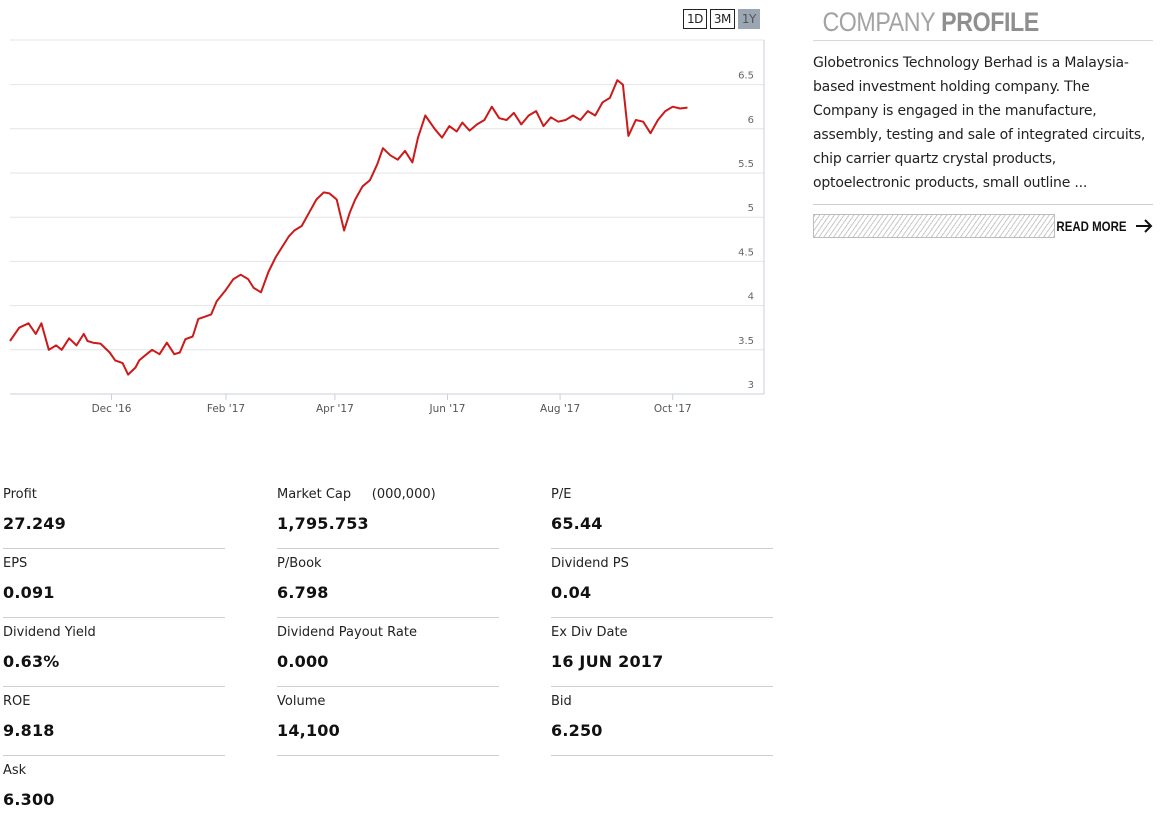 The image size is (1160, 824). I want to click on x-tick-label: Apr '17, so click(335, 409).